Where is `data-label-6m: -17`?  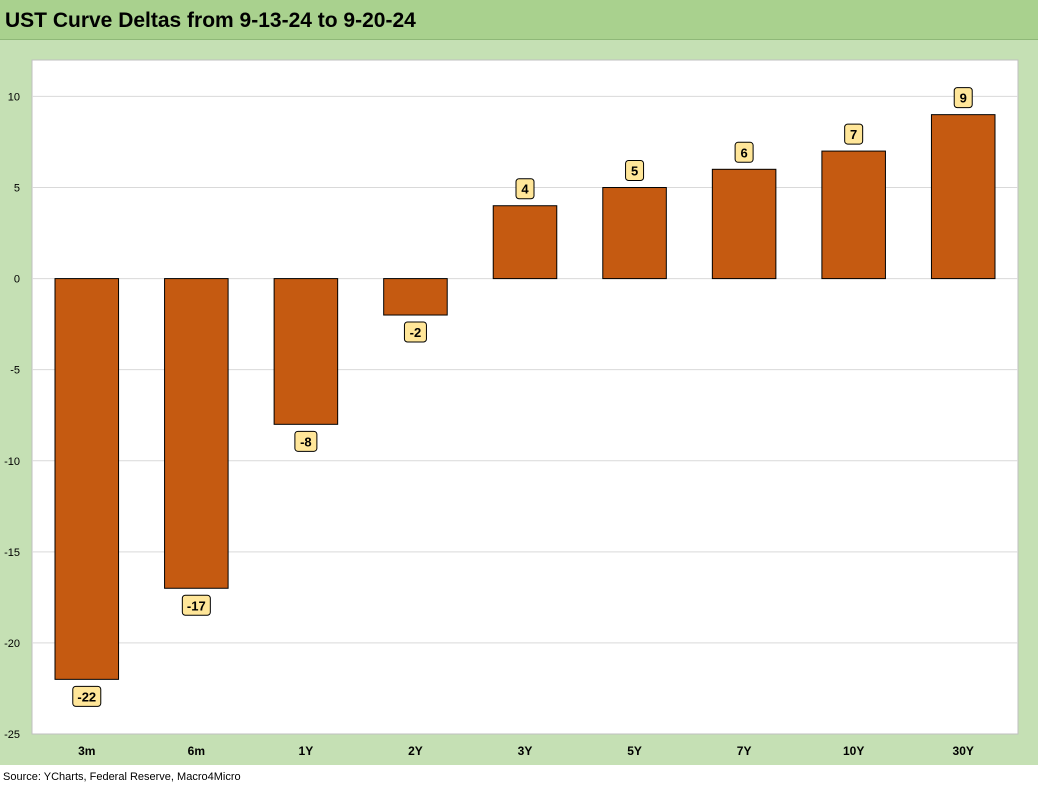
data-label-6m: -17 is located at coordinates (196, 605).